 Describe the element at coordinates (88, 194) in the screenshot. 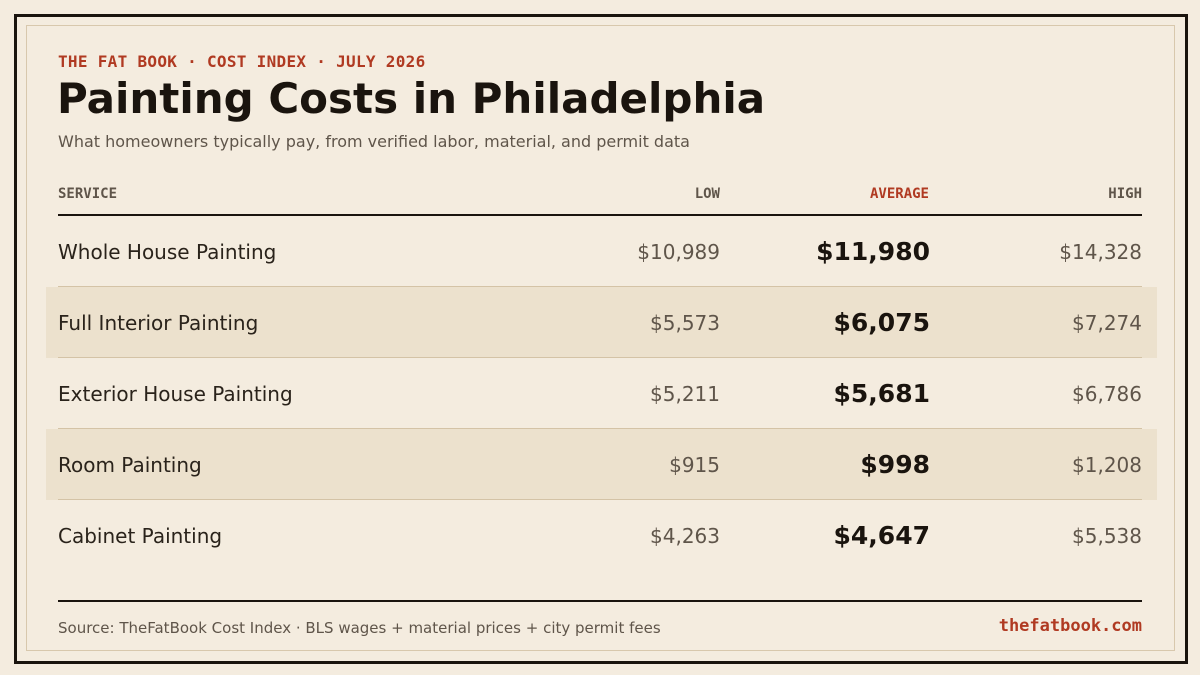

I see `column-header-service: SERVICE` at that location.